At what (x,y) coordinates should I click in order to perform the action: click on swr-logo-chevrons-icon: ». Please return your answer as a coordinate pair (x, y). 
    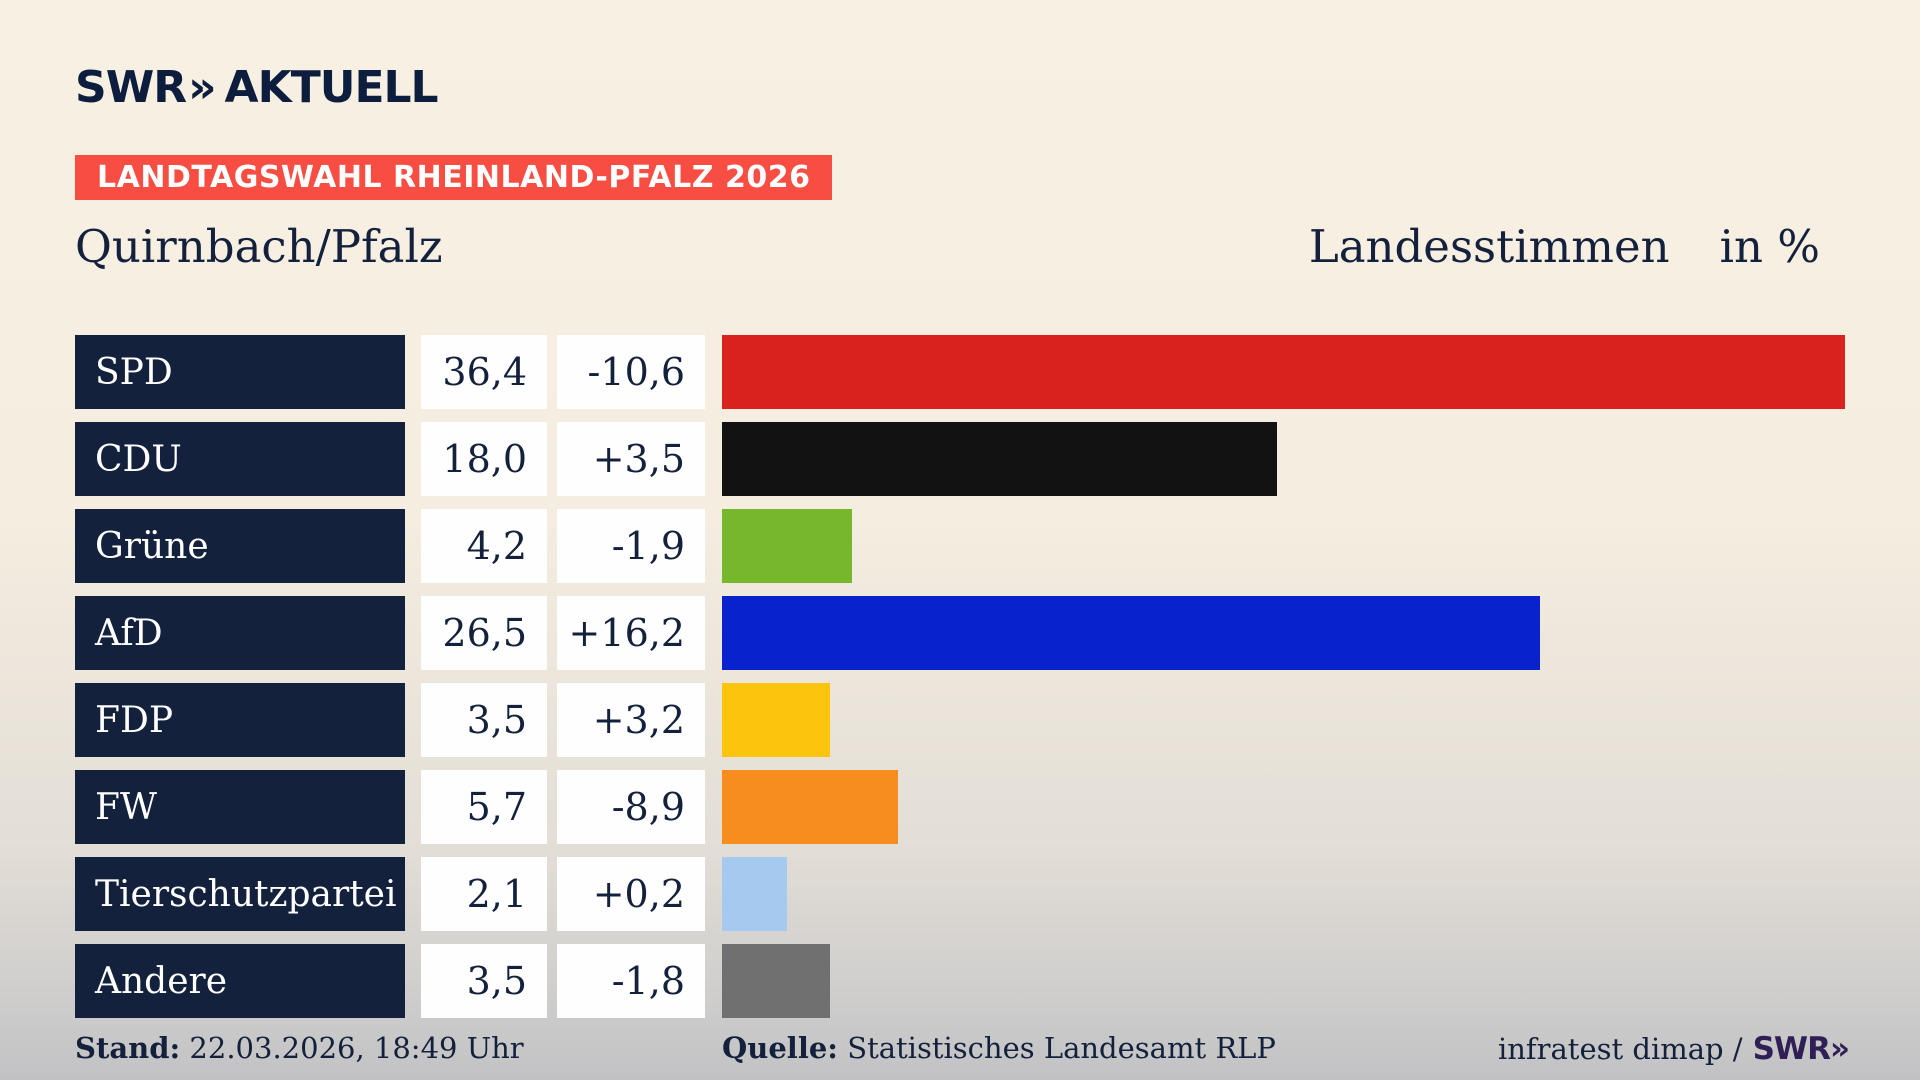
    Looking at the image, I should click on (202, 87).